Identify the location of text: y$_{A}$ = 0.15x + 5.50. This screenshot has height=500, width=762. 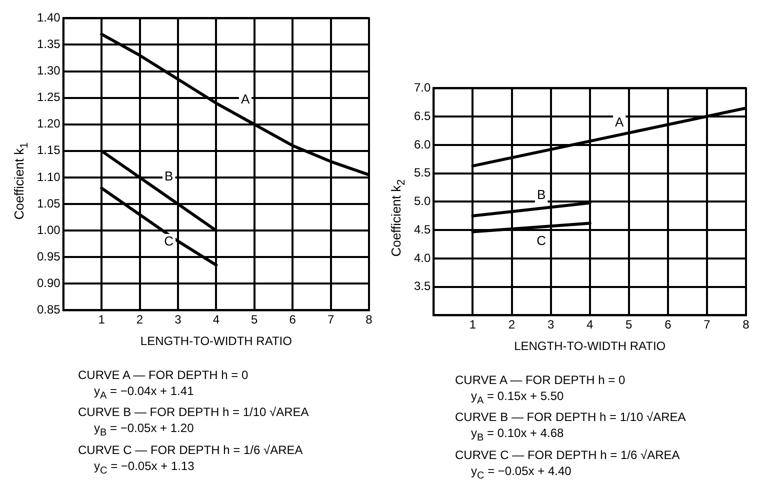
(517, 398).